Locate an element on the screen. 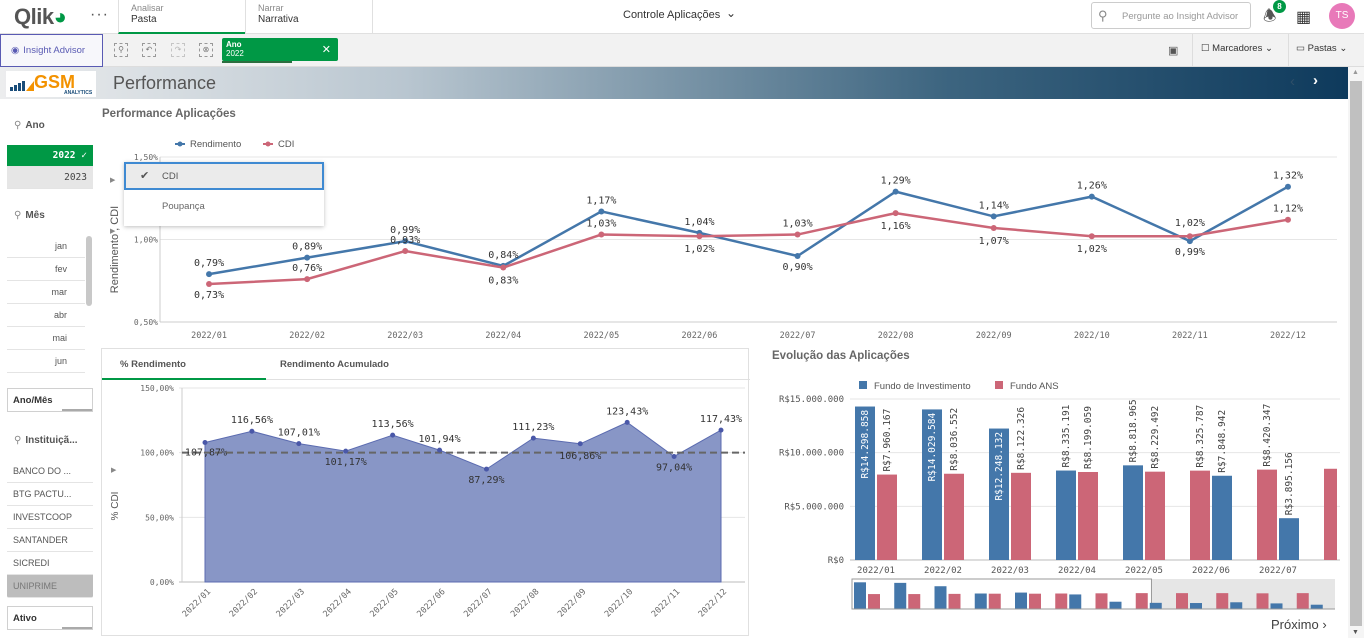 Image resolution: width=1364 pixels, height=638 pixels. close-icon: ✕ is located at coordinates (326, 50).